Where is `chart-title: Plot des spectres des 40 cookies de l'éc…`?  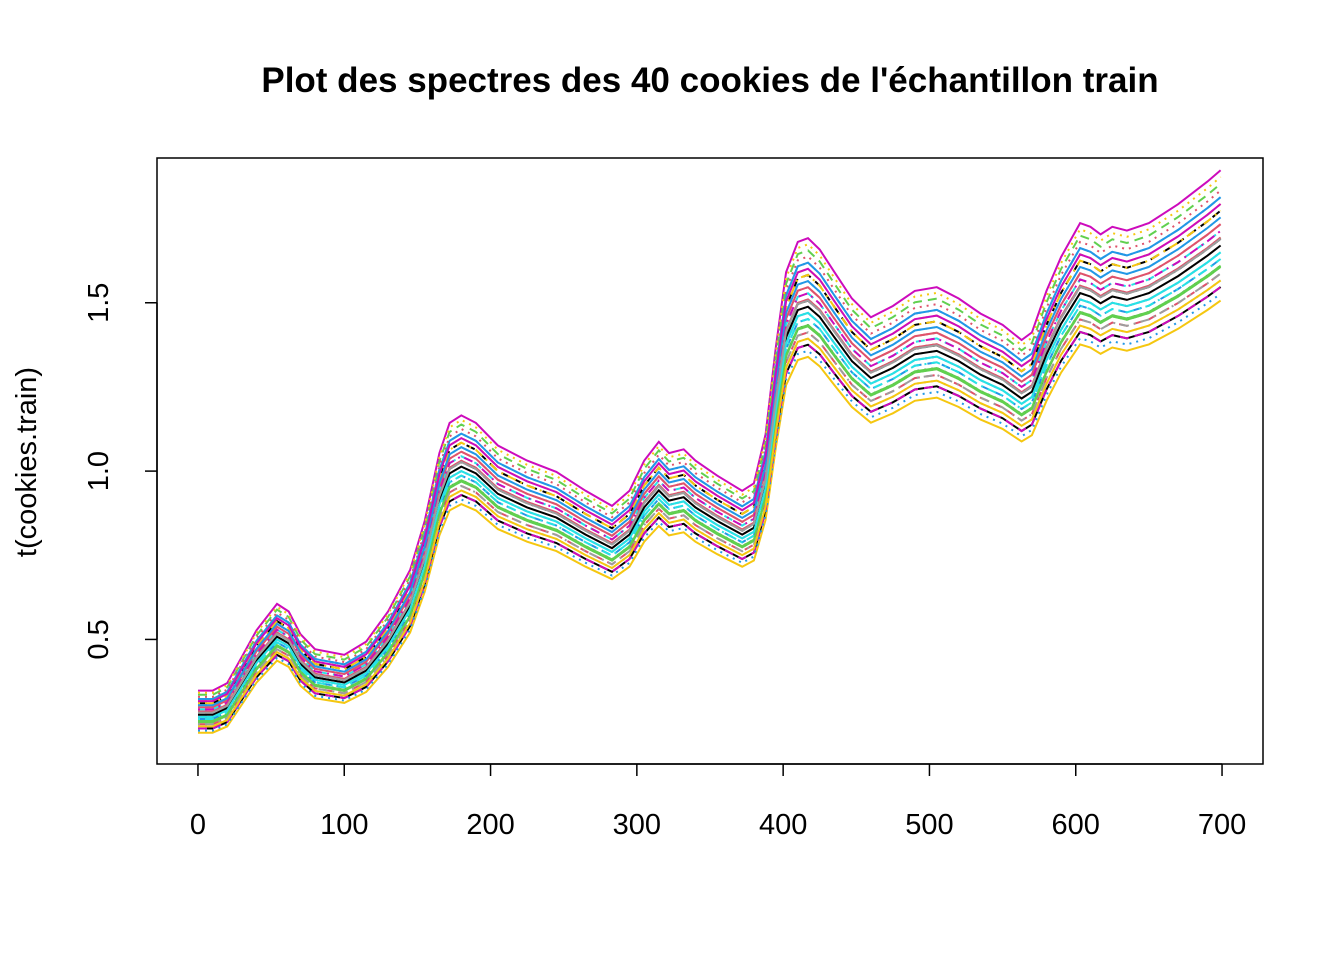 chart-title: Plot des spectres des 40 cookies de l'éc… is located at coordinates (709, 80).